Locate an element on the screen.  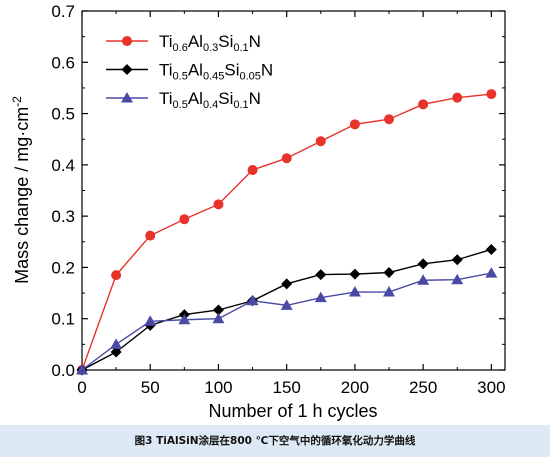
x-tick-labels: 0 50 100 150 200 250 300 is located at coordinates (291, 387).